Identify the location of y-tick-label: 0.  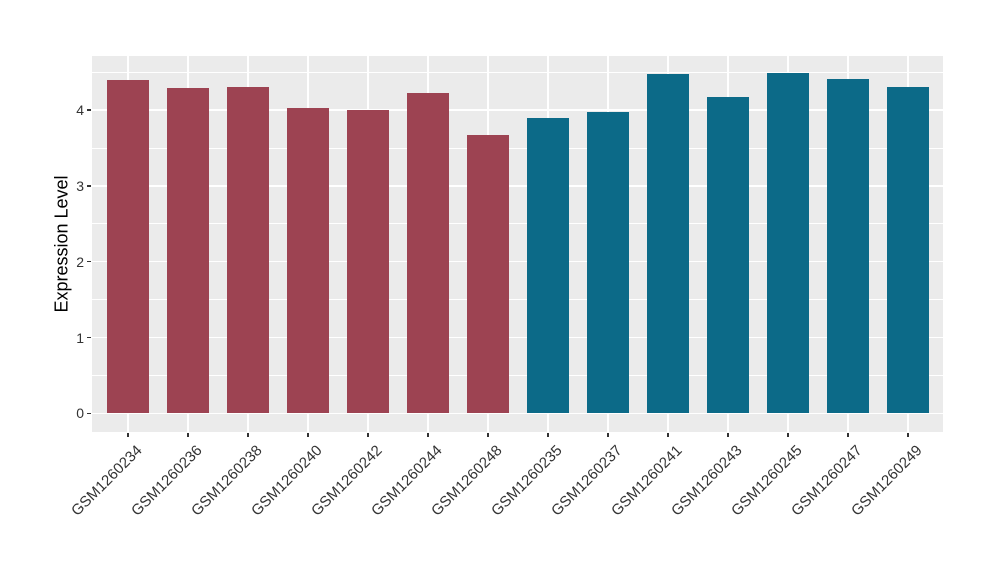
(80, 413).